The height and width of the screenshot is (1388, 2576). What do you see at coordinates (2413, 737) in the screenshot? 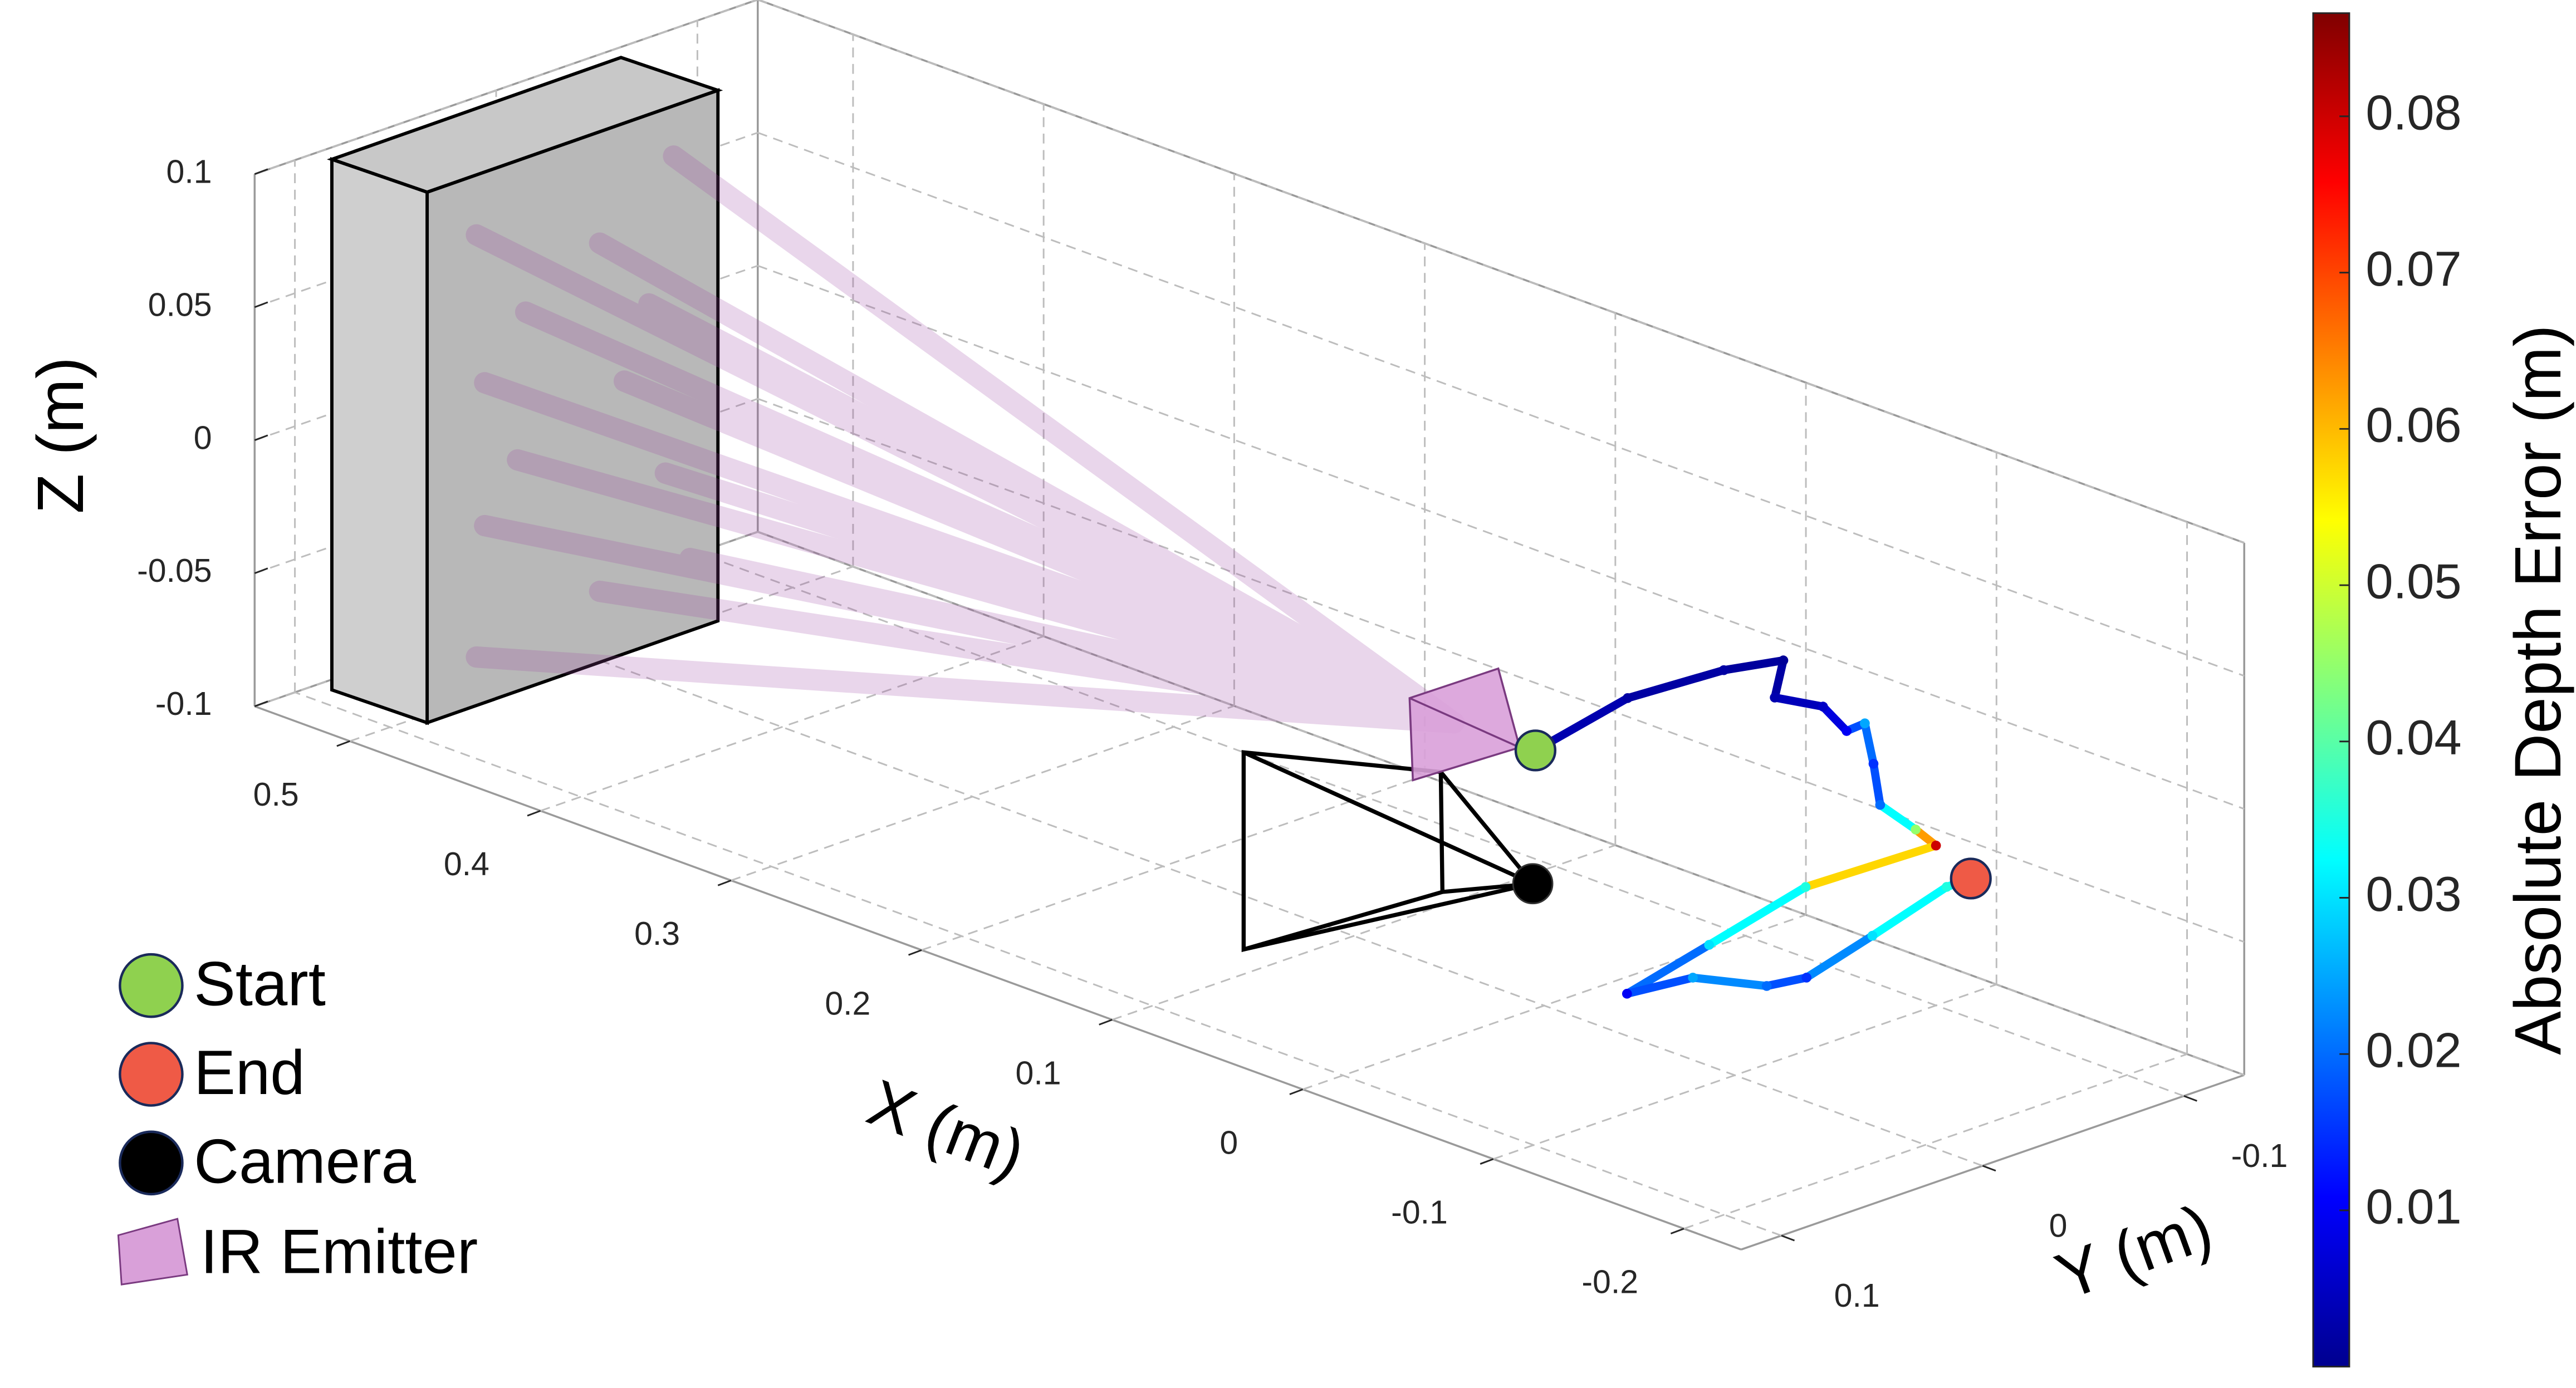
I see `colorbar-tick-label: 0.04` at bounding box center [2413, 737].